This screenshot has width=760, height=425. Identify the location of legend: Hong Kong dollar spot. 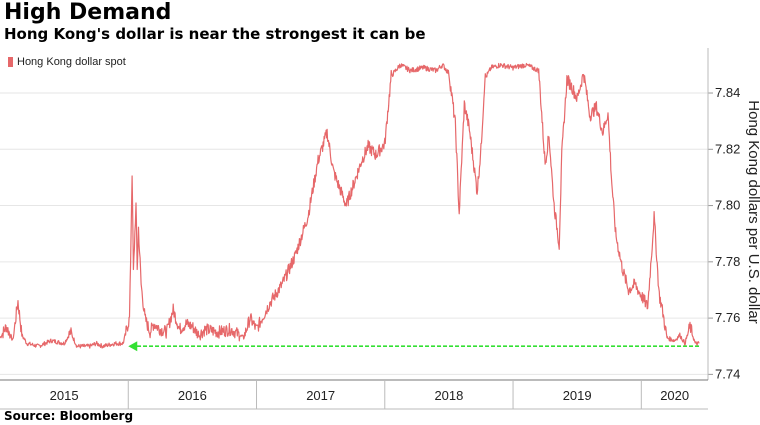
(67, 62).